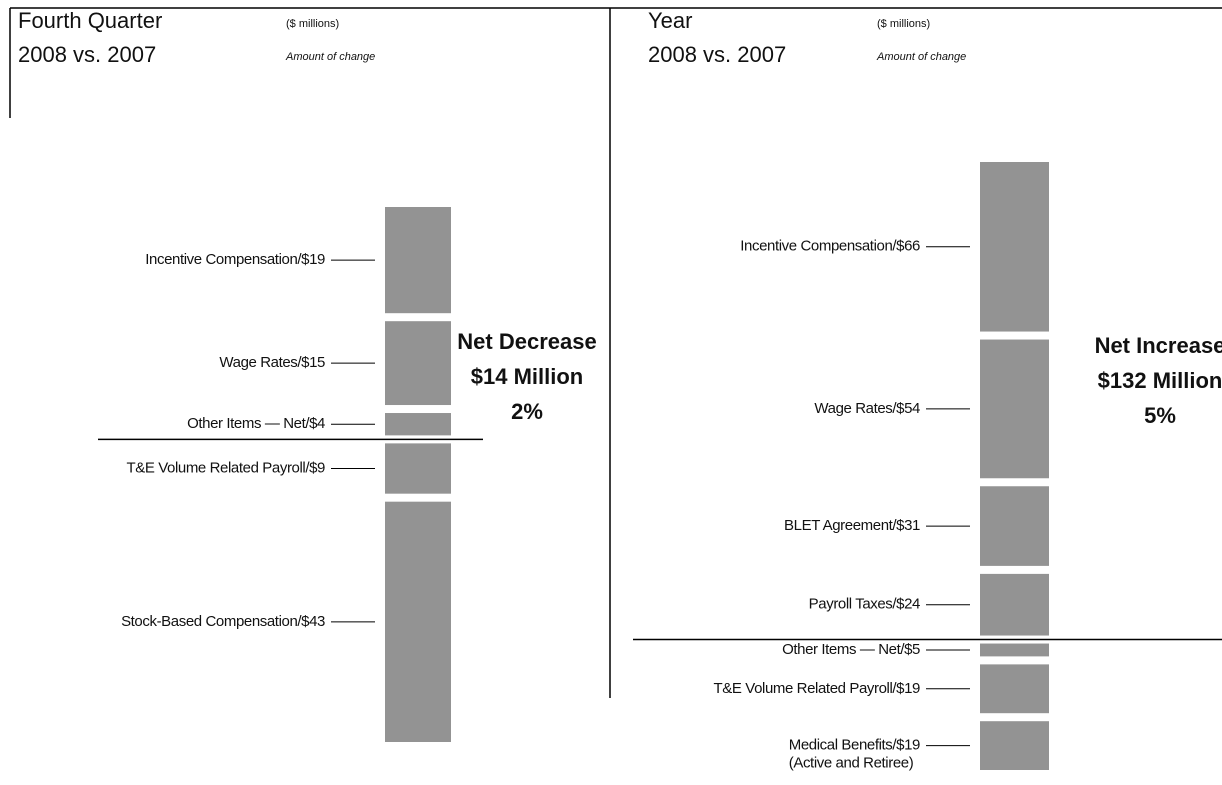 The width and height of the screenshot is (1222, 785). I want to click on net-change: $132 Million, so click(1160, 380).